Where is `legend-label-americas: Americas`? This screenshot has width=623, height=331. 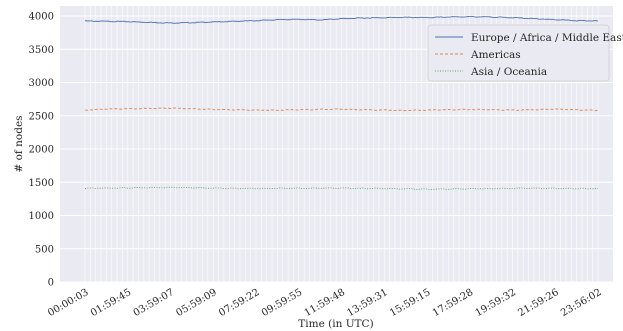 legend-label-americas: Americas is located at coordinates (495, 55).